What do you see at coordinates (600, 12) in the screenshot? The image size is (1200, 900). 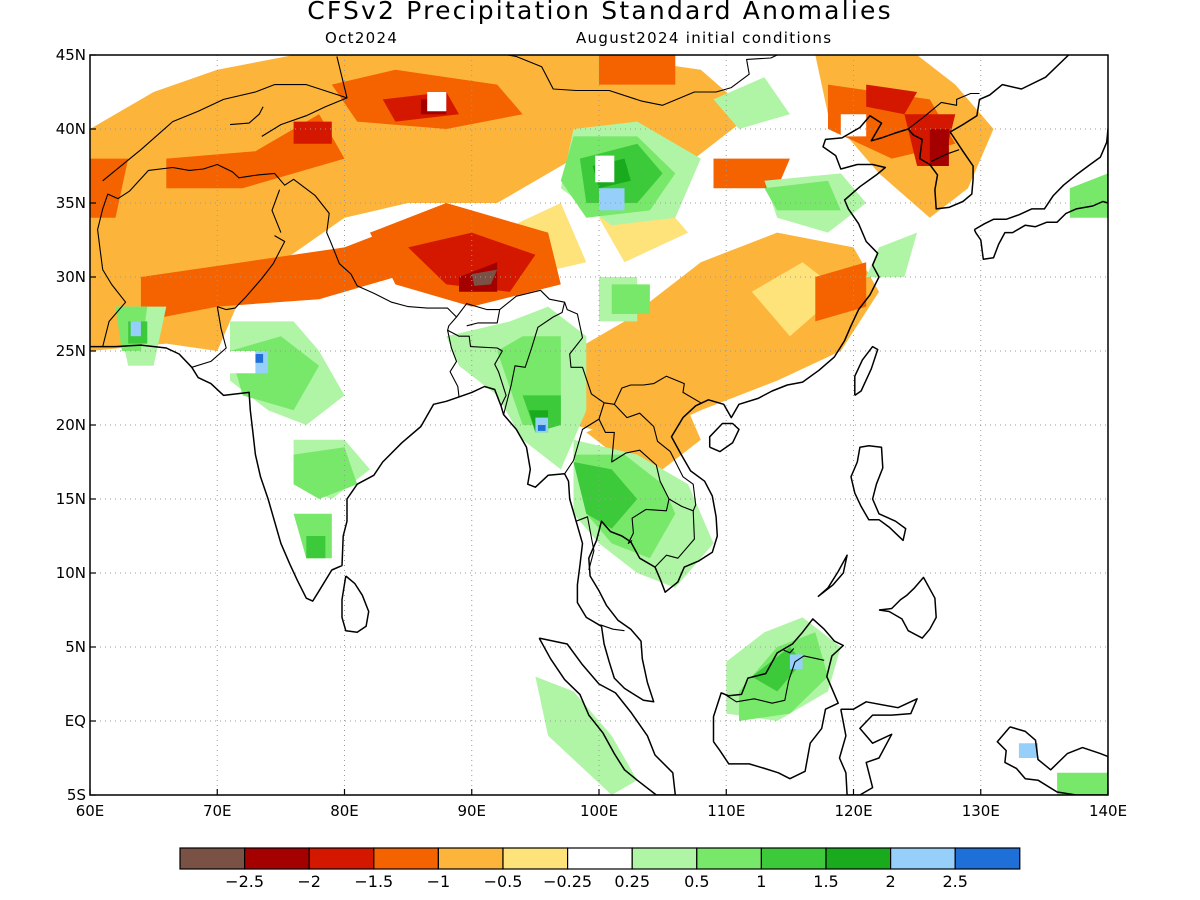 I see `map-title: CFSv2 Precipitation Standard Anomalies` at bounding box center [600, 12].